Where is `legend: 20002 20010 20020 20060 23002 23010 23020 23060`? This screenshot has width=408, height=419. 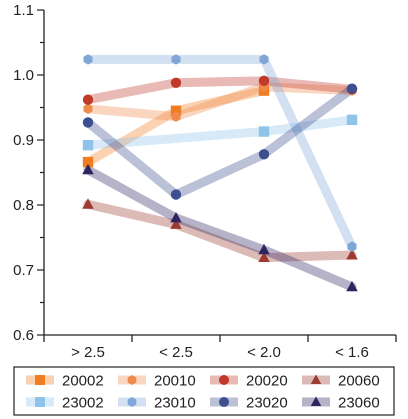 legend: 20002 20010 20020 20060 23002 23010 23020 23060 is located at coordinates (204, 391).